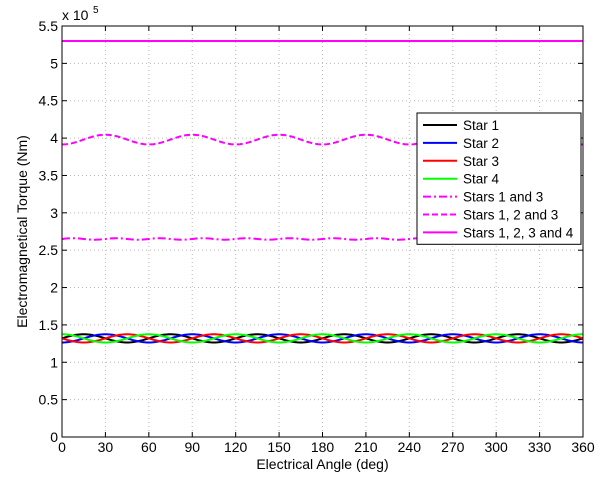 The image size is (605, 484). What do you see at coordinates (106, 447) in the screenshot?
I see `x-tick-label: 30` at bounding box center [106, 447].